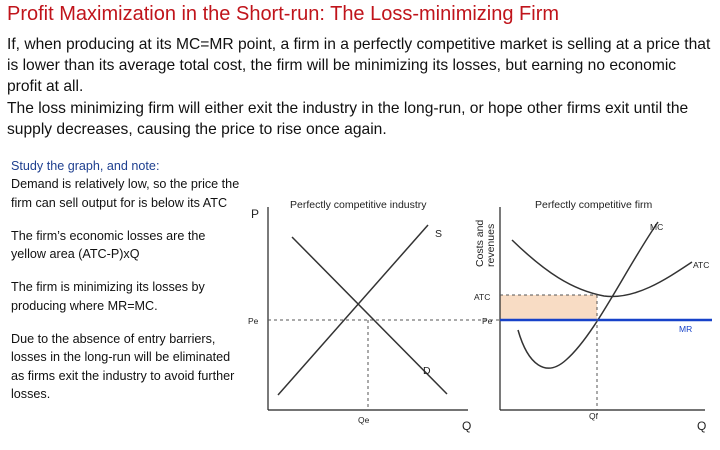 This screenshot has width=720, height=450. What do you see at coordinates (85, 166) in the screenshot?
I see `notes-heading: Study the graph, and note:` at bounding box center [85, 166].